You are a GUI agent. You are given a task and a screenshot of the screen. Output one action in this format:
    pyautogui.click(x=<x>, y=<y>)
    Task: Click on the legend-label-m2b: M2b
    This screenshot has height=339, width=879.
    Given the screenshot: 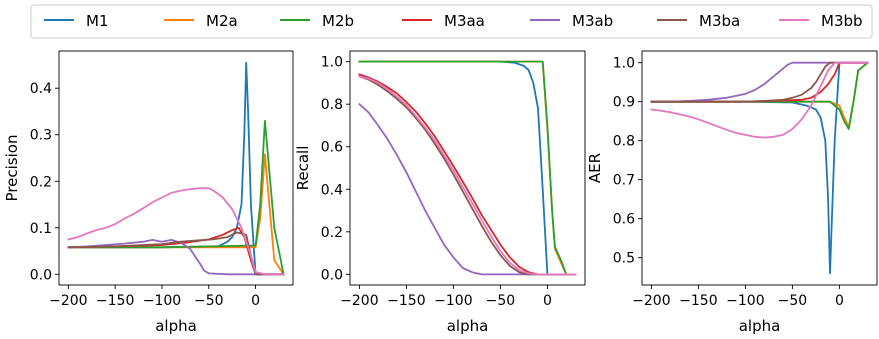 What is the action you would take?
    pyautogui.click(x=338, y=21)
    